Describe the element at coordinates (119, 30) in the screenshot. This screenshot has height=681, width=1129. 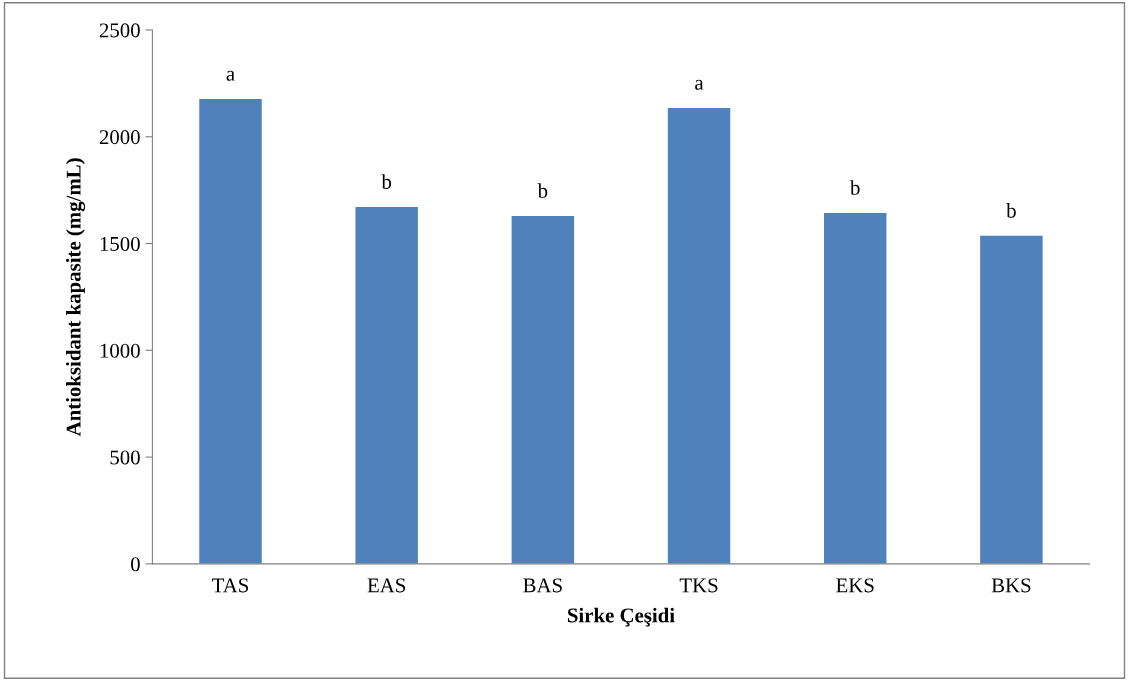
I see `y-tick-label: 2500` at that location.